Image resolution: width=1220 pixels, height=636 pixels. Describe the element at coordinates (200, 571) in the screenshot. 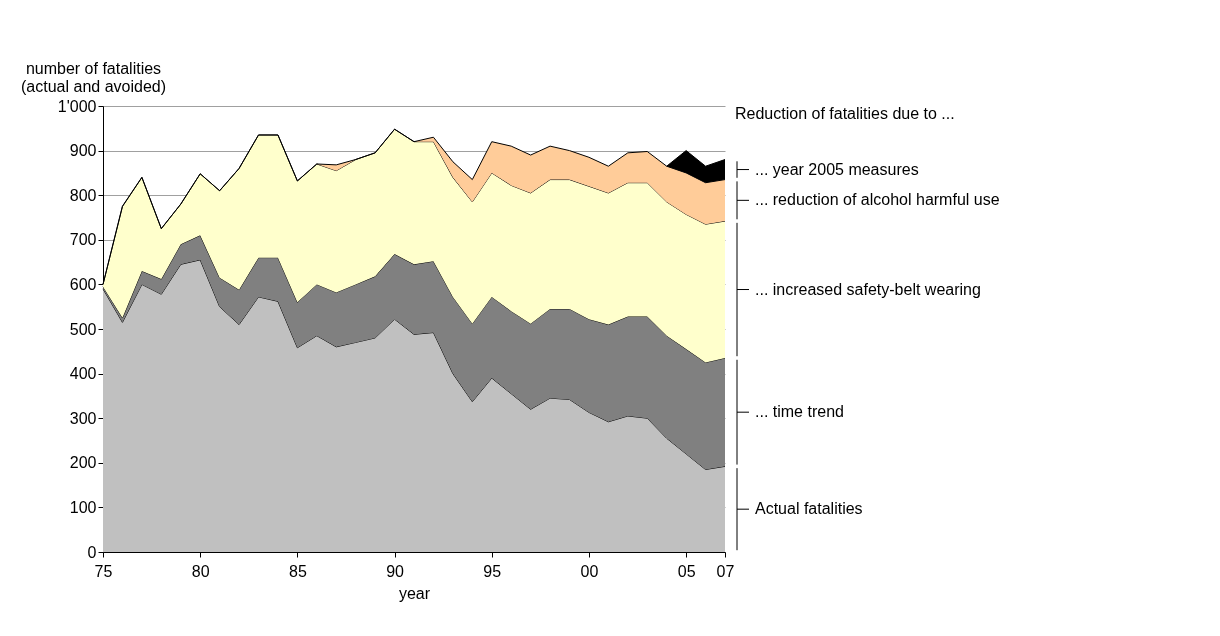

I see `x-tick-label: 80` at that location.